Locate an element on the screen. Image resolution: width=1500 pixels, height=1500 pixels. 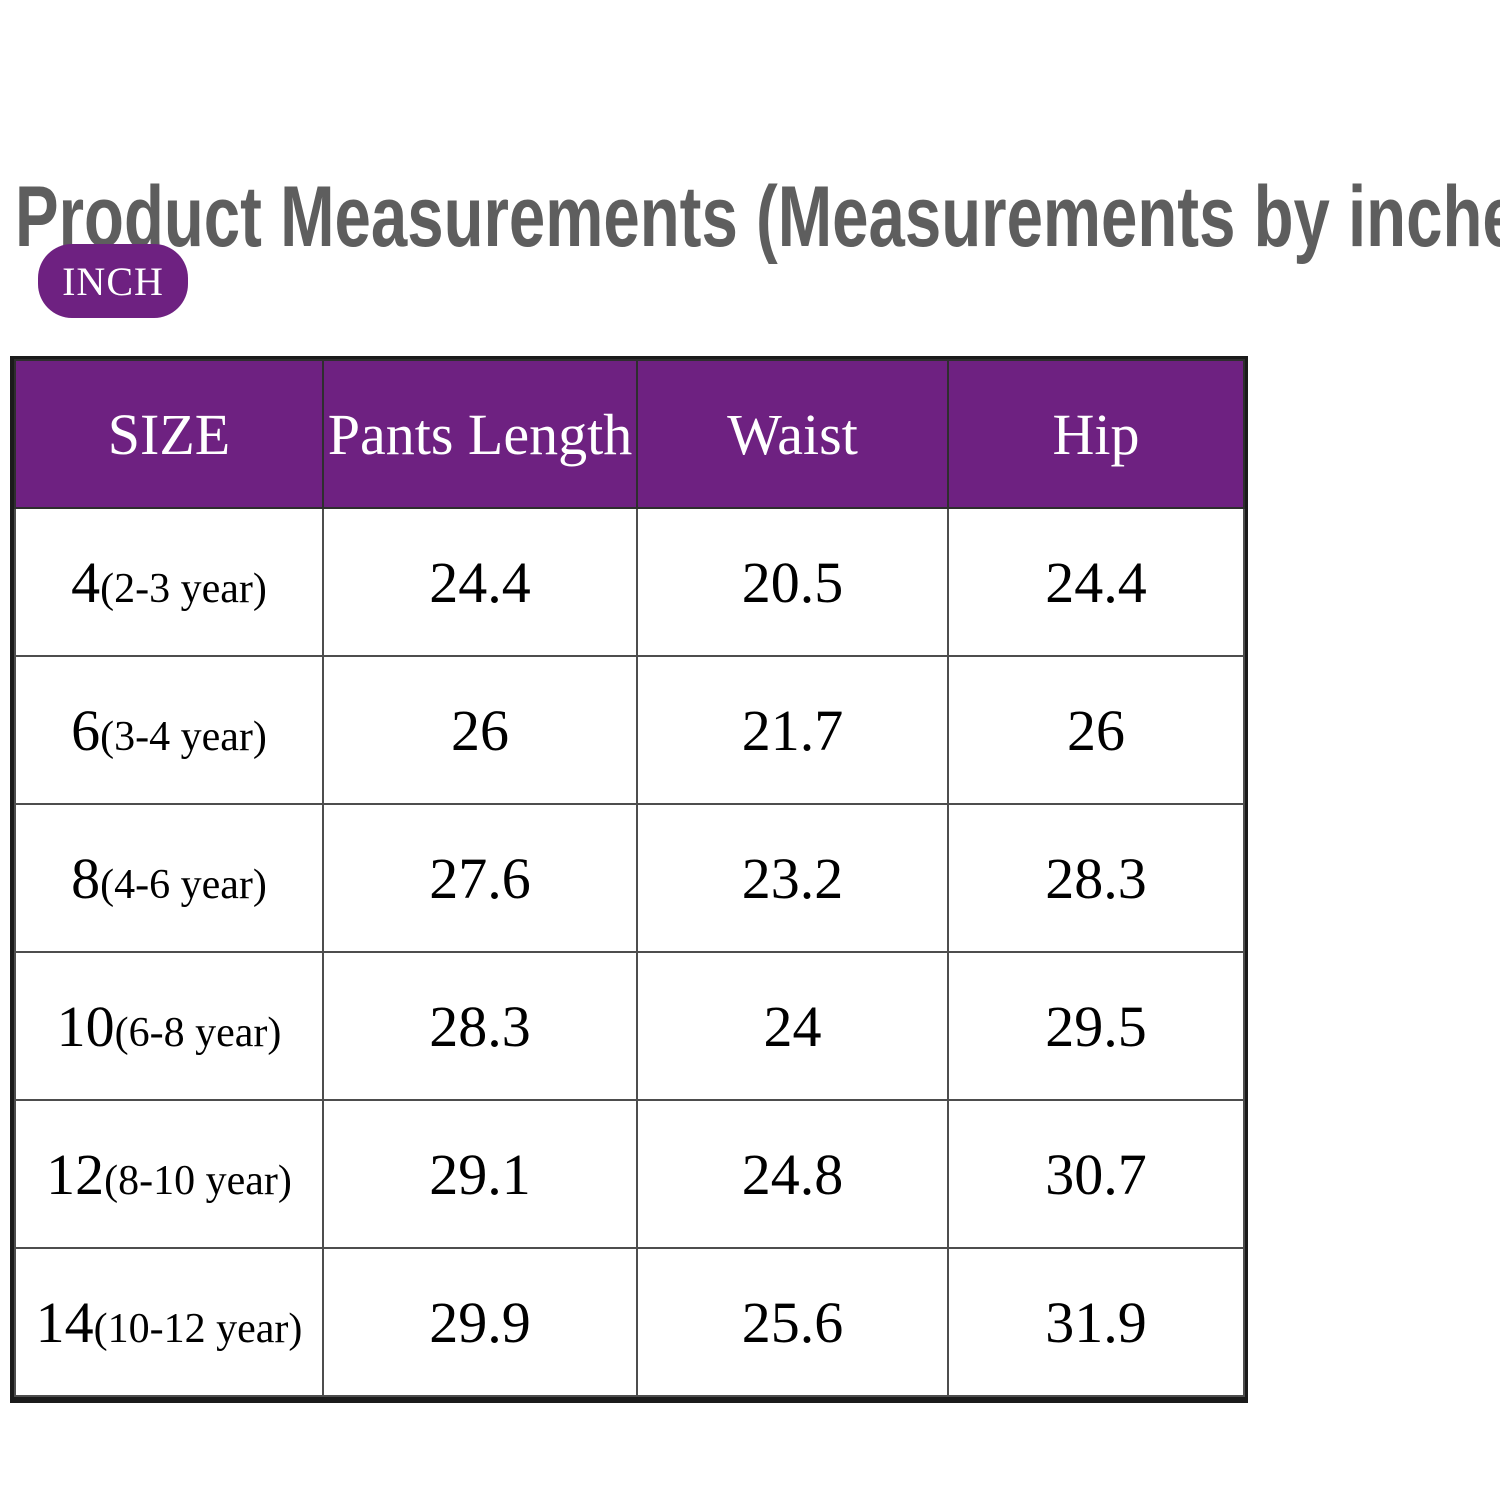
size-cell: 12(8-10 year) is located at coordinates (169, 1174).